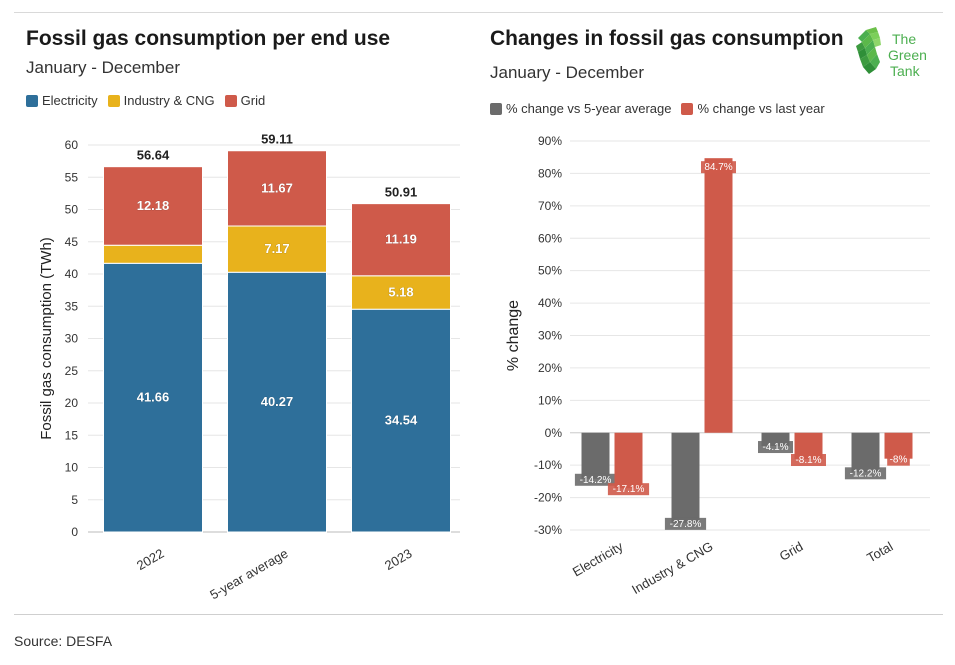 This screenshot has width=955, height=665. Describe the element at coordinates (72, 274) in the screenshot. I see `y-tick-label: 40` at that location.